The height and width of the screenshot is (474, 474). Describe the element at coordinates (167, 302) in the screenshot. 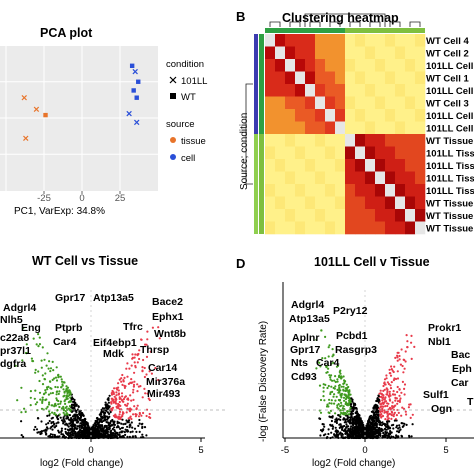

I see `volcano-wt-gene-label: Bace2` at that location.